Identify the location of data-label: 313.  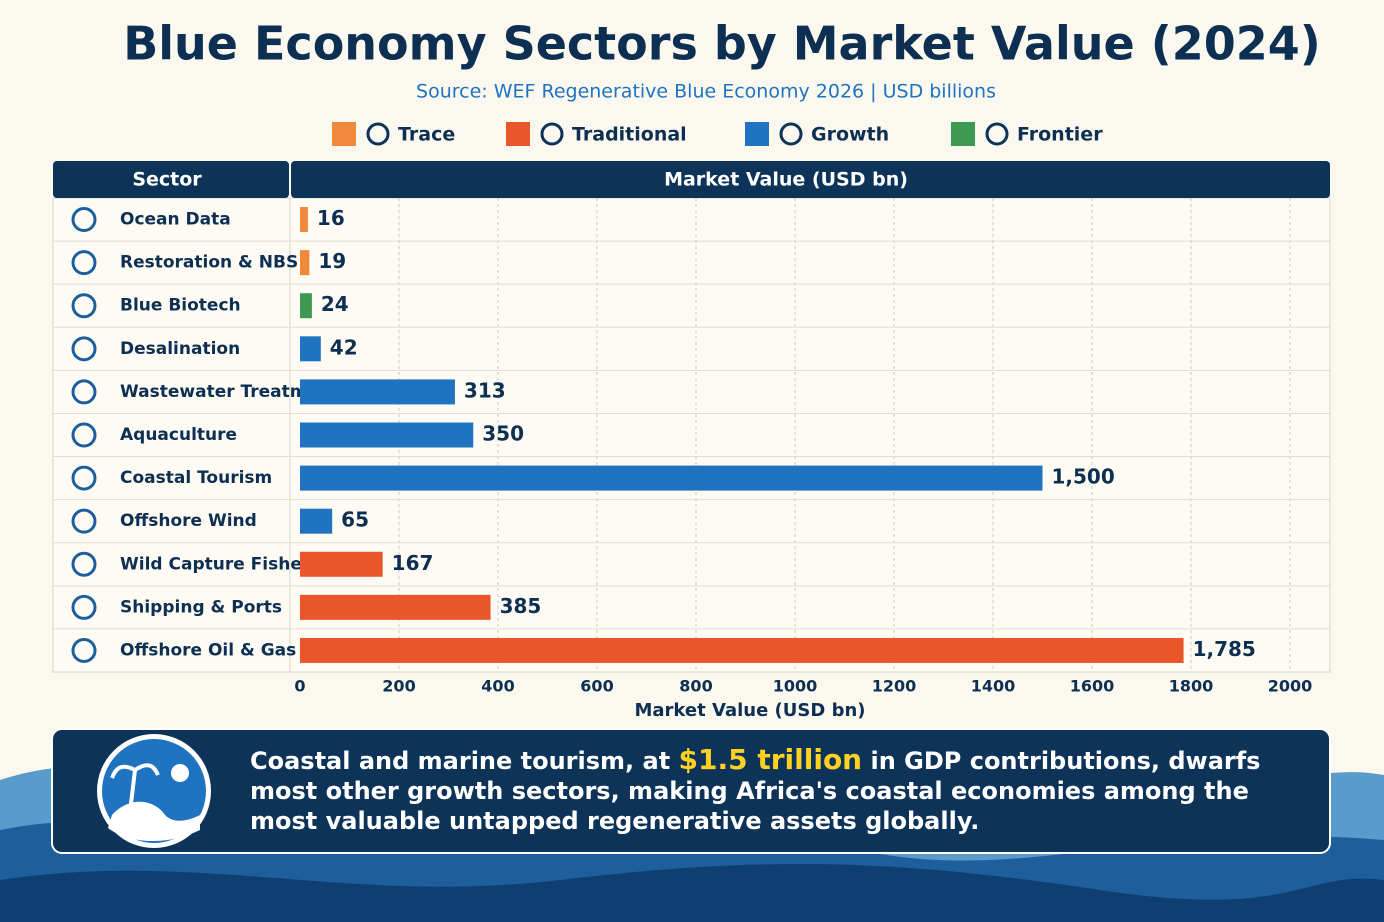
(485, 390).